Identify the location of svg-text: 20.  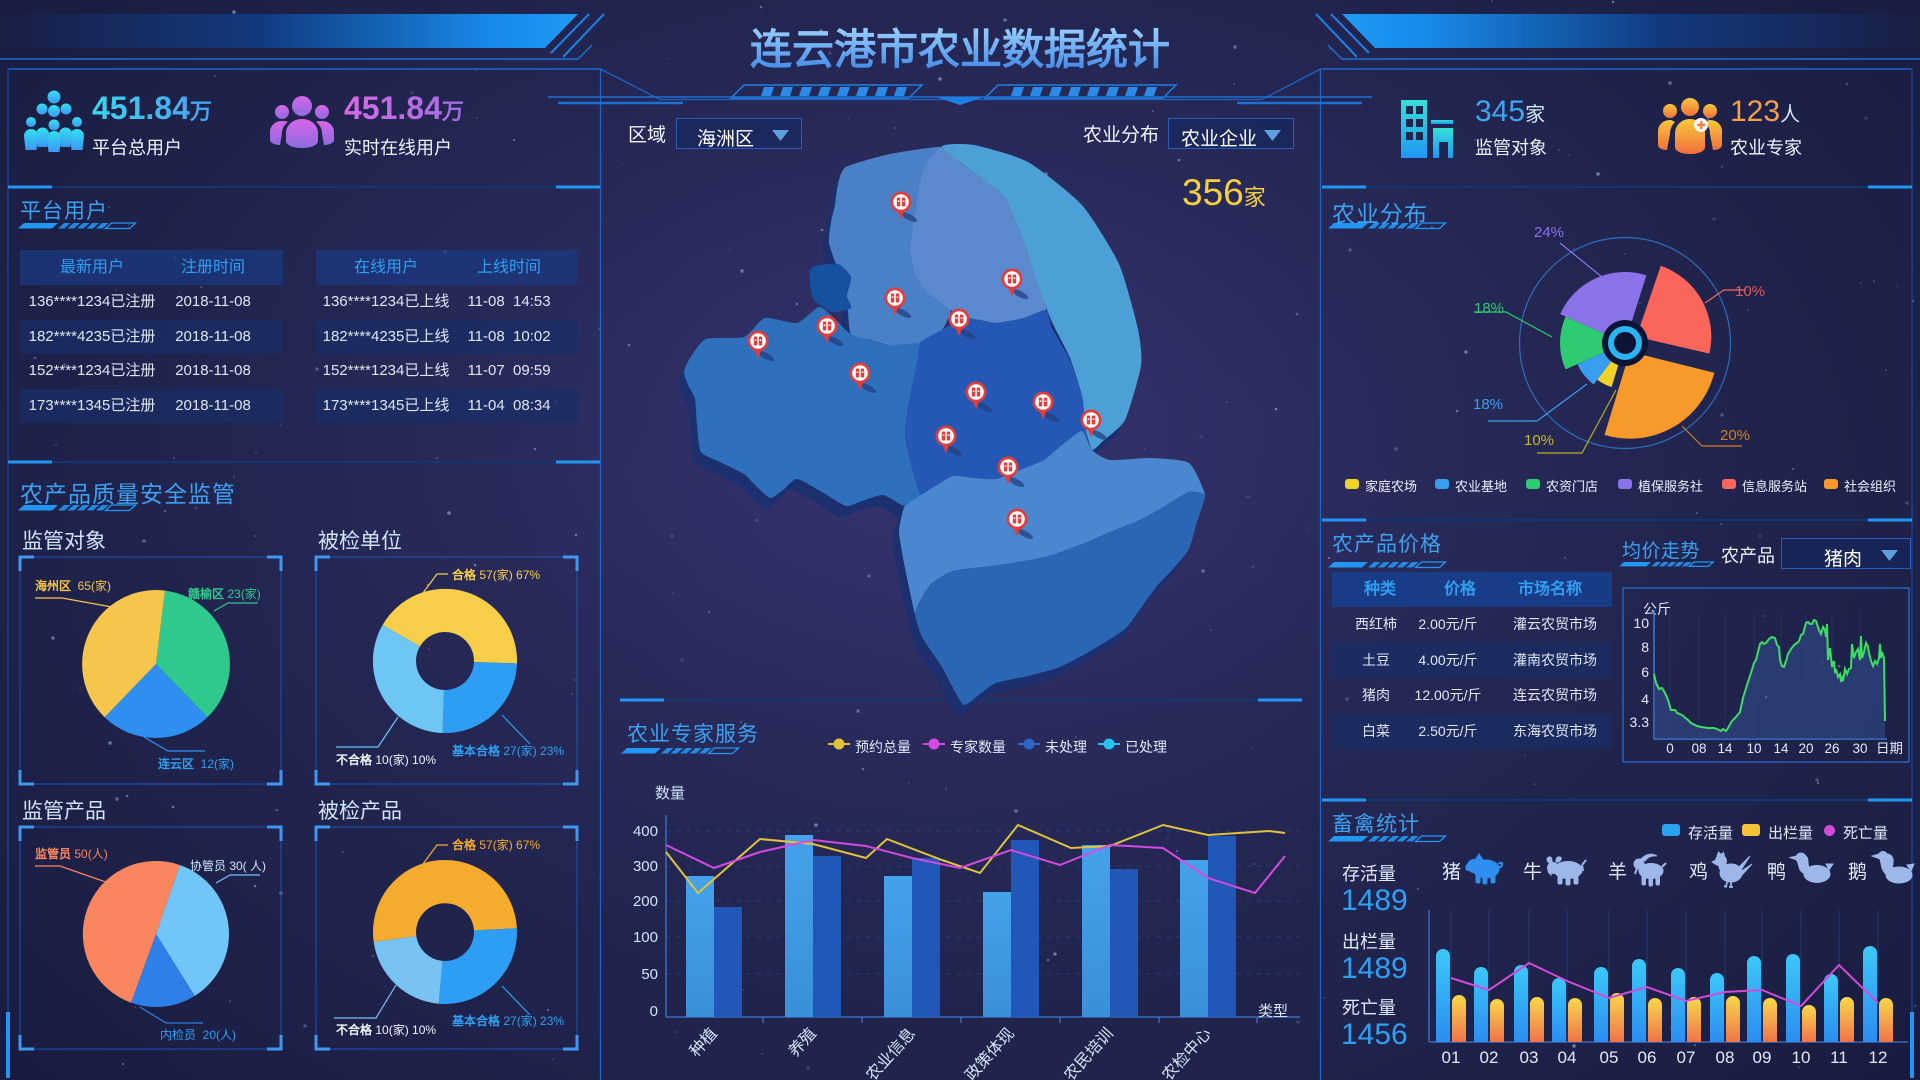
(1805, 748).